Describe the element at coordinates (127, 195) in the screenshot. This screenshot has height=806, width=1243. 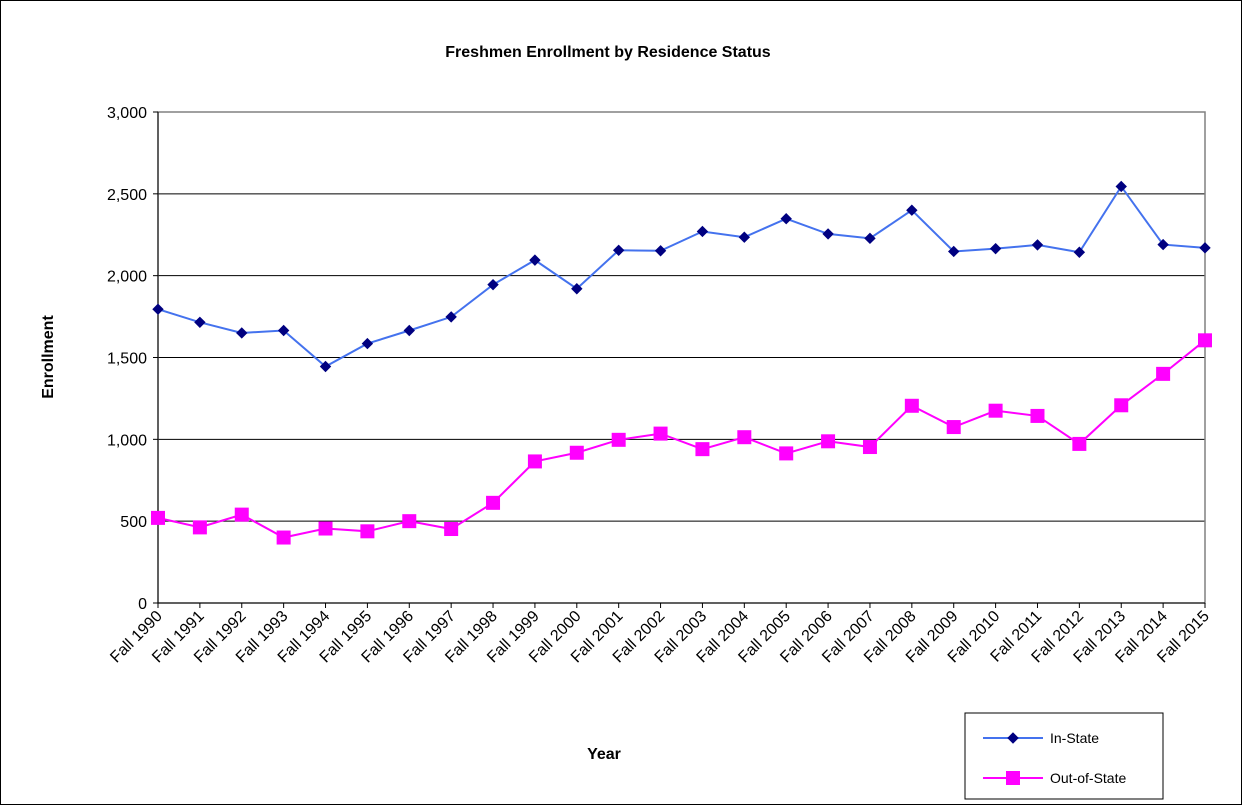
I see `y-tick-label: 2,500` at that location.